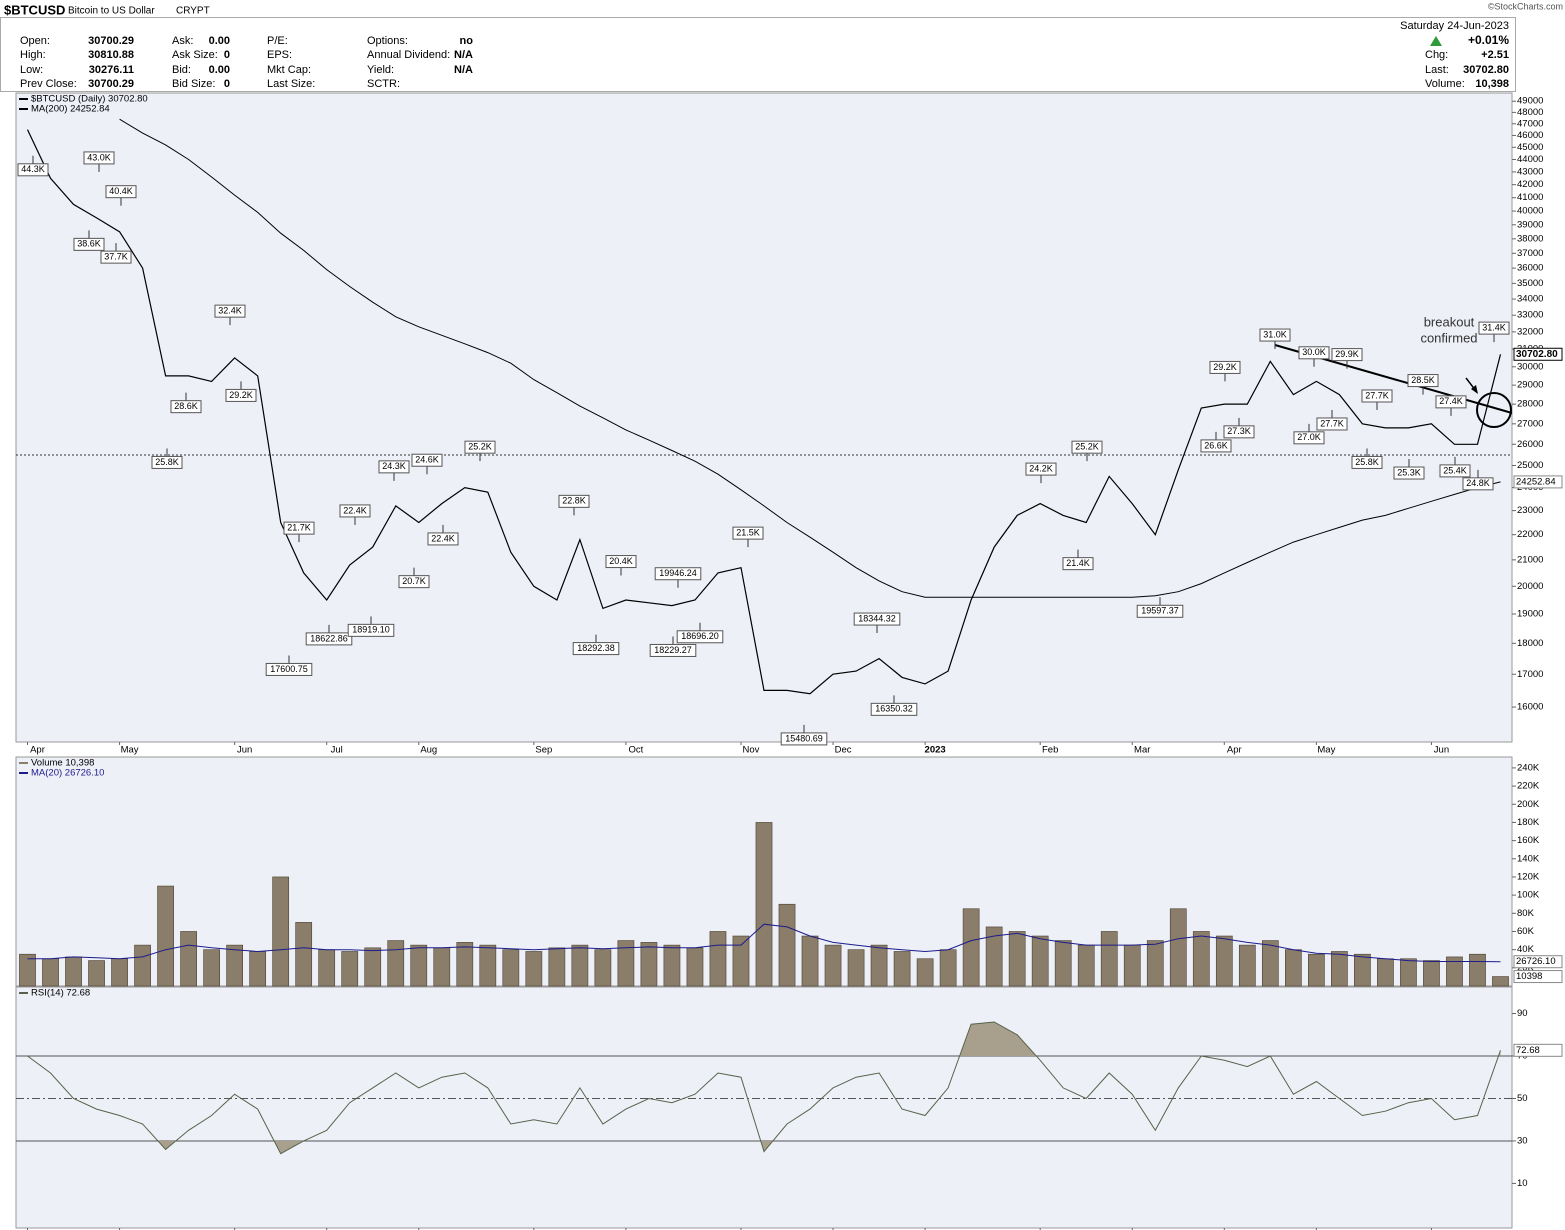 Image resolution: width=1565 pixels, height=1230 pixels. Describe the element at coordinates (1495, 55) in the screenshot. I see `field-value: +2.51` at that location.